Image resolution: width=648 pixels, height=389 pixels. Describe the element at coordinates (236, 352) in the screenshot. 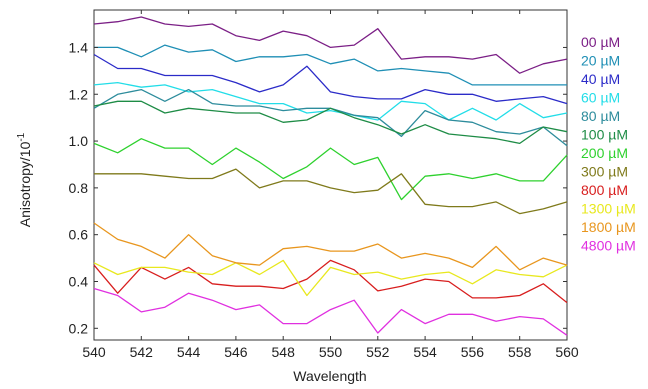

I see `x-tick-label: 546` at that location.